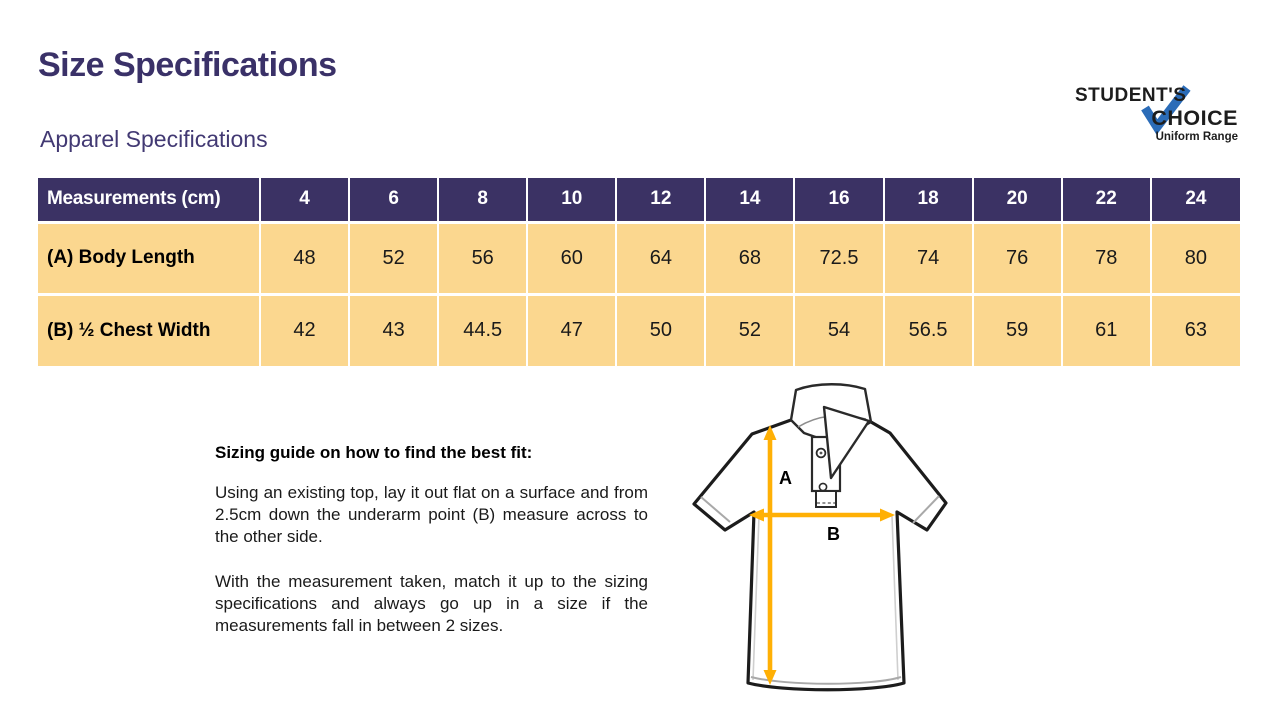 Image resolution: width=1280 pixels, height=720 pixels. Describe the element at coordinates (1016, 200) in the screenshot. I see `header-size-20: 20` at that location.